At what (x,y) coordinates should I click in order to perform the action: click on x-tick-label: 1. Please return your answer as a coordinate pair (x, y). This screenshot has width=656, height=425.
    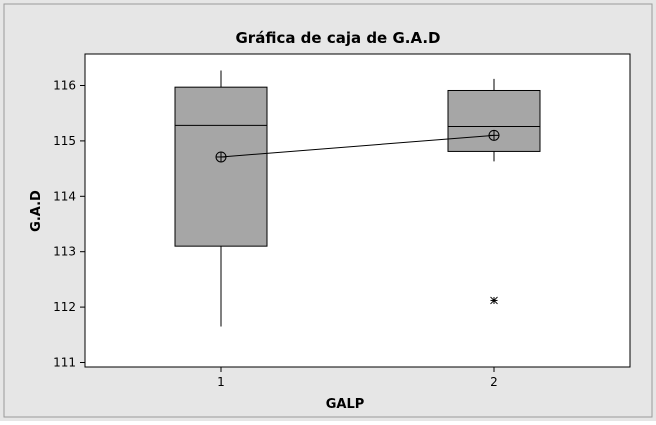
    Looking at the image, I should click on (221, 382).